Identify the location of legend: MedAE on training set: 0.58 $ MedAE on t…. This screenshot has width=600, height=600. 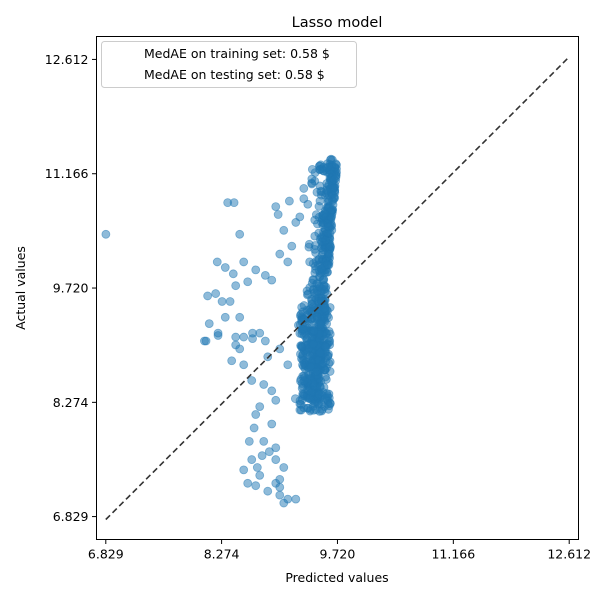
(229, 64).